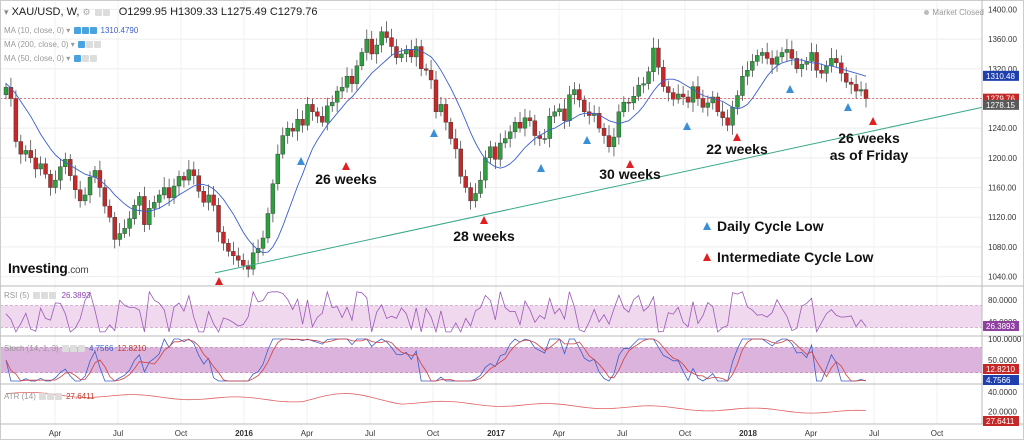 Image resolution: width=1024 pixels, height=440 pixels. I want to click on high-value: H1309.33, so click(194, 12).